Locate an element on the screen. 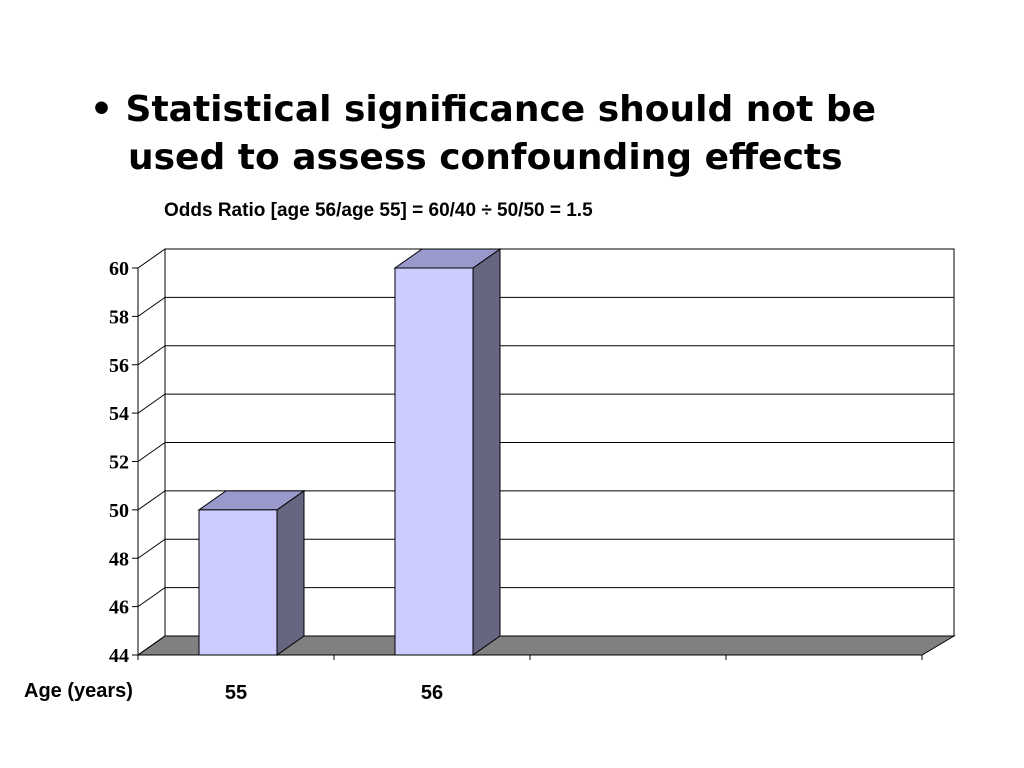 This screenshot has height=768, width=1024. title-line-2: used to assess confounding effects is located at coordinates (485, 157).